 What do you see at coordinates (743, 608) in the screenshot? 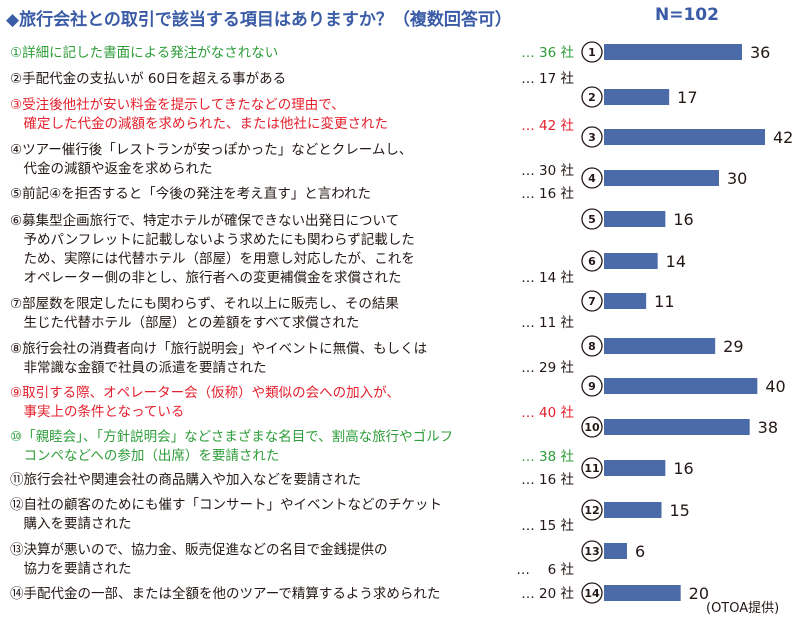
I see `source-note: (OTOA提供)` at bounding box center [743, 608].